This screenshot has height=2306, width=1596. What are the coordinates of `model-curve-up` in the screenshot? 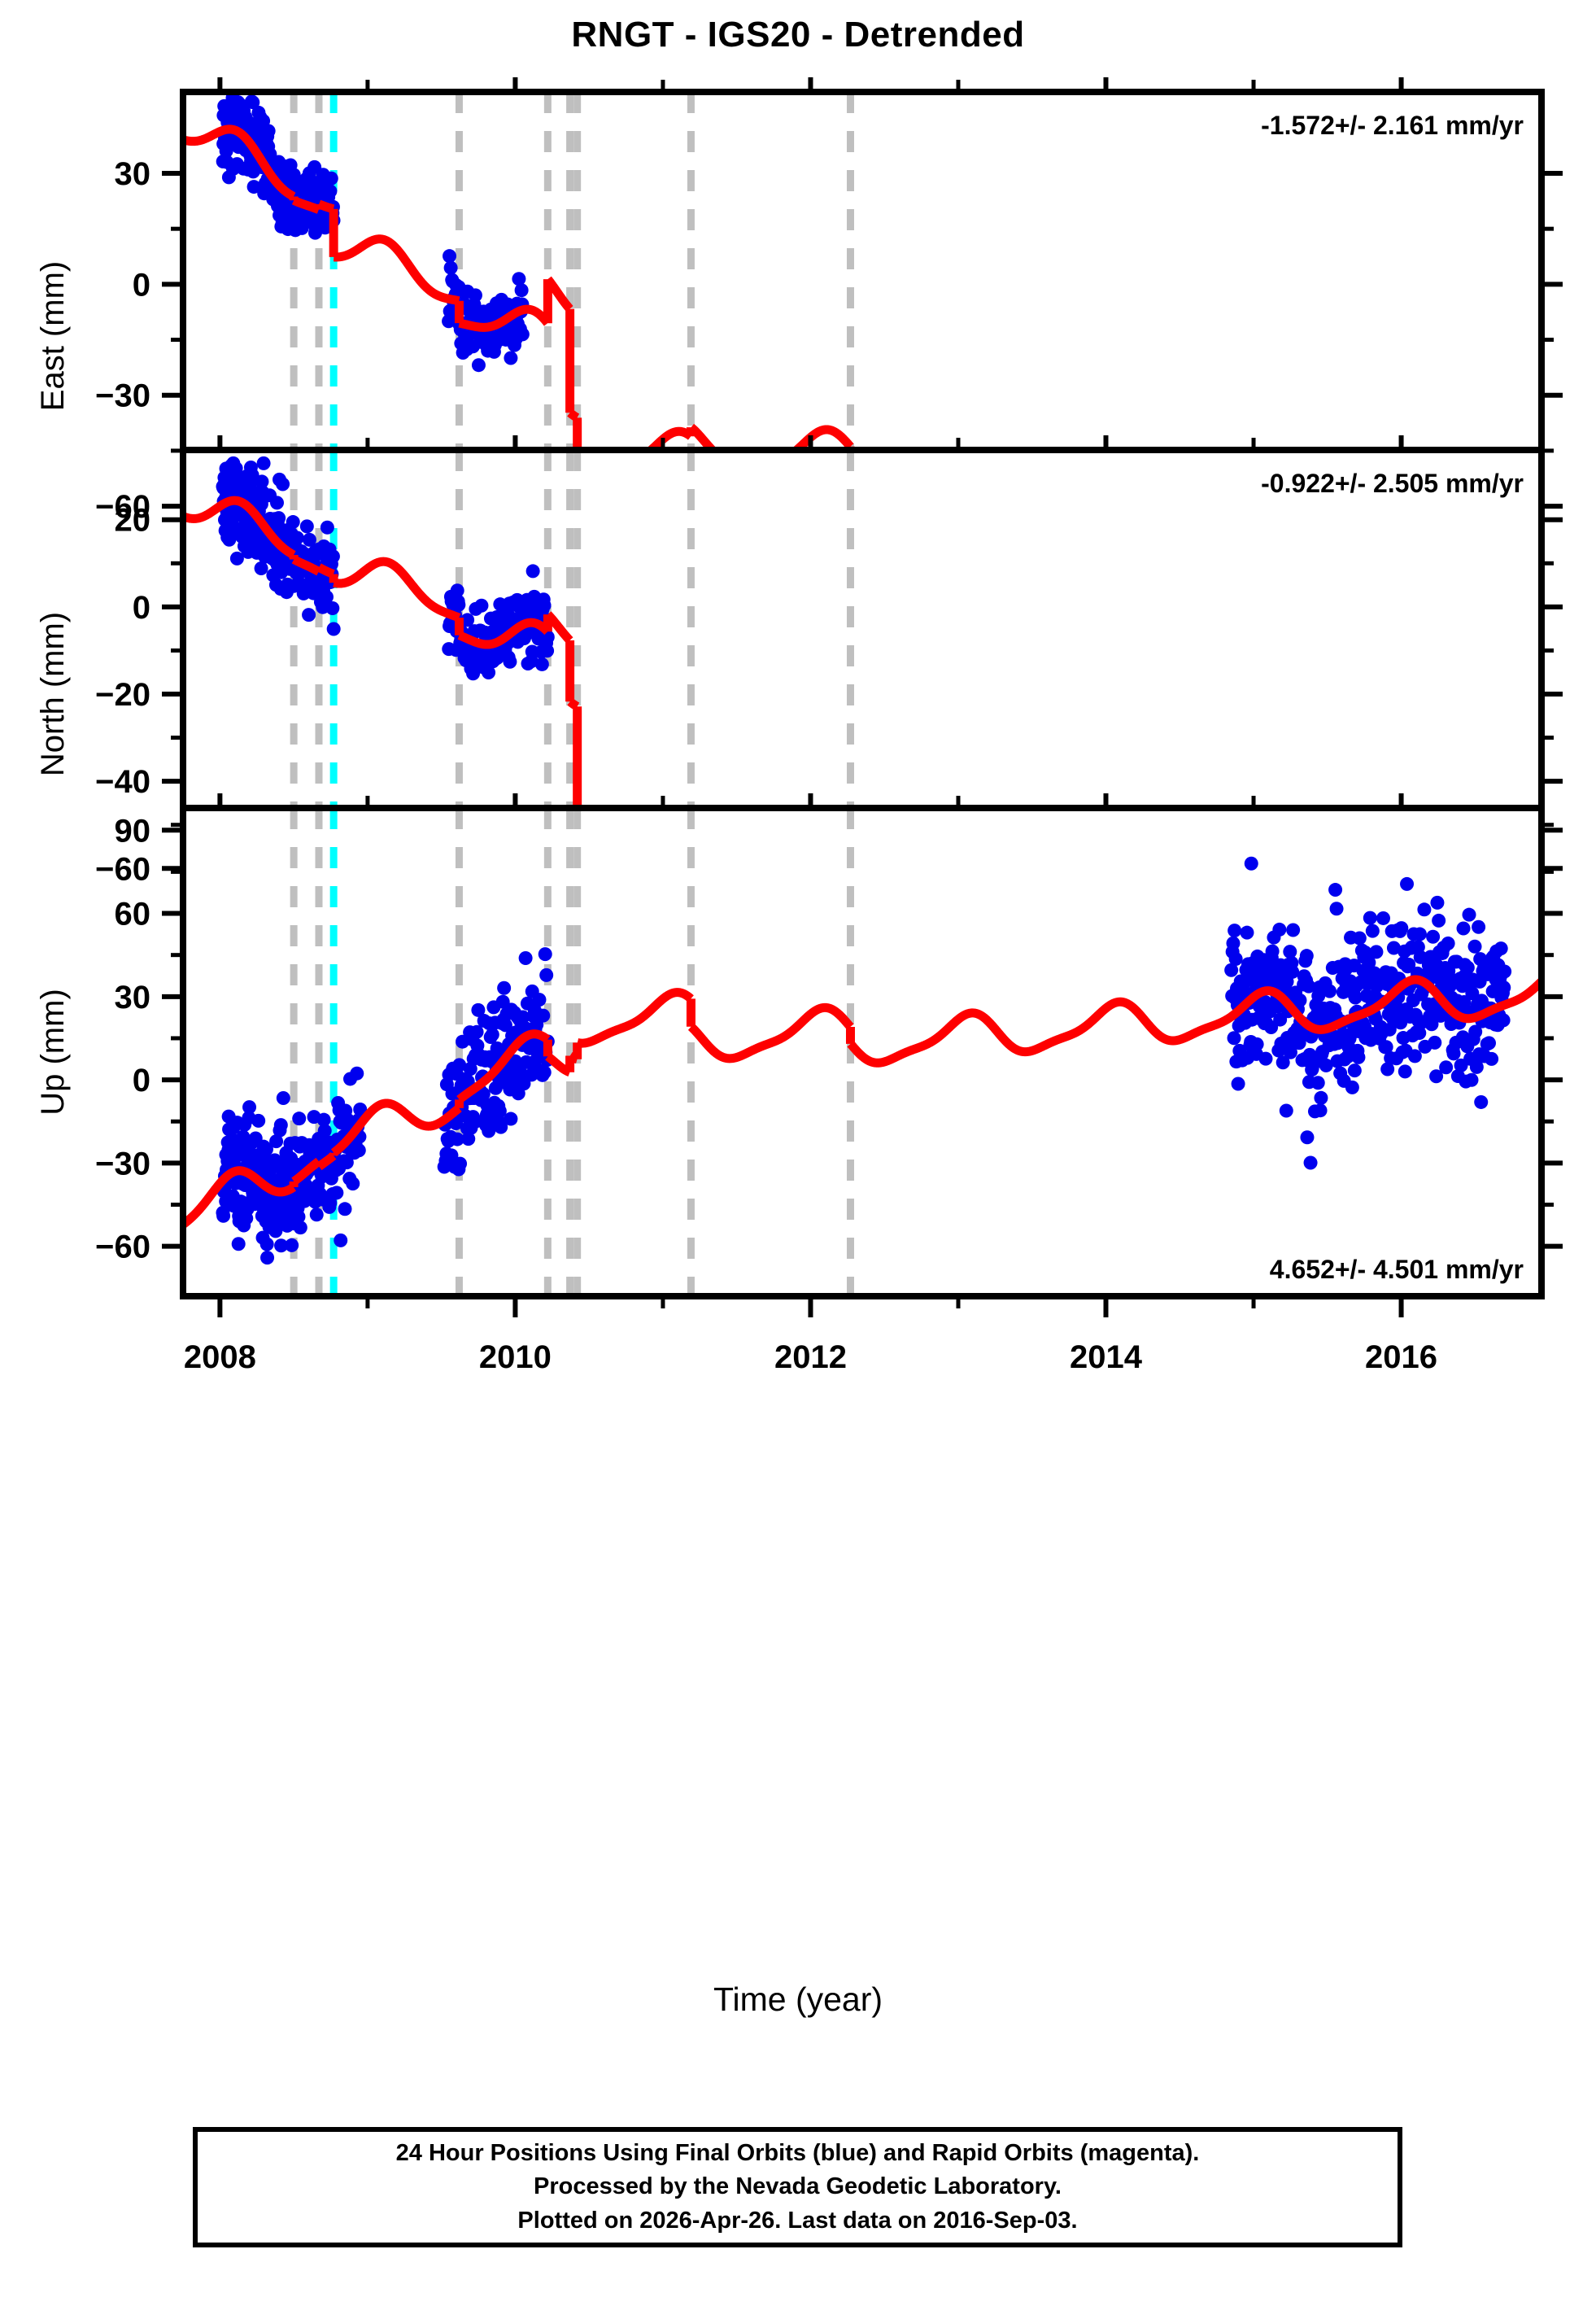 It's located at (862, 1102).